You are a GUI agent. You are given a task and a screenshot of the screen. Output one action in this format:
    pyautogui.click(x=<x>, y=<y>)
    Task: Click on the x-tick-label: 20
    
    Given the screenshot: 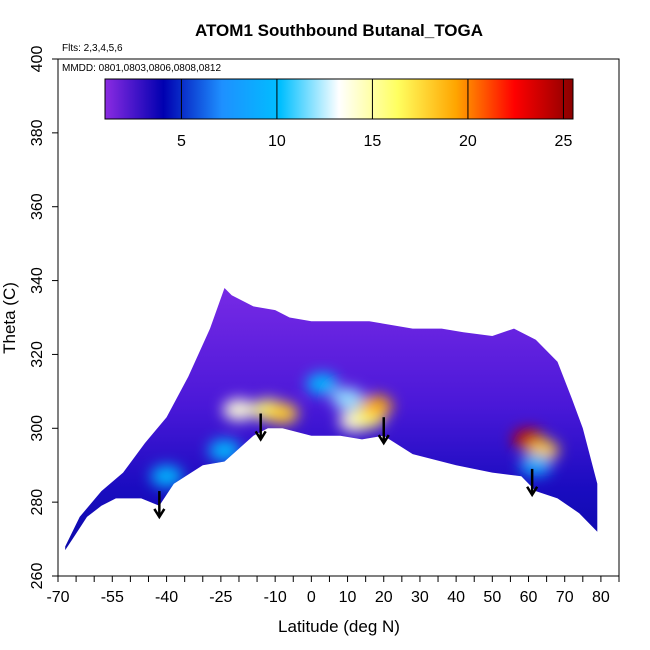 What is the action you would take?
    pyautogui.click(x=384, y=597)
    